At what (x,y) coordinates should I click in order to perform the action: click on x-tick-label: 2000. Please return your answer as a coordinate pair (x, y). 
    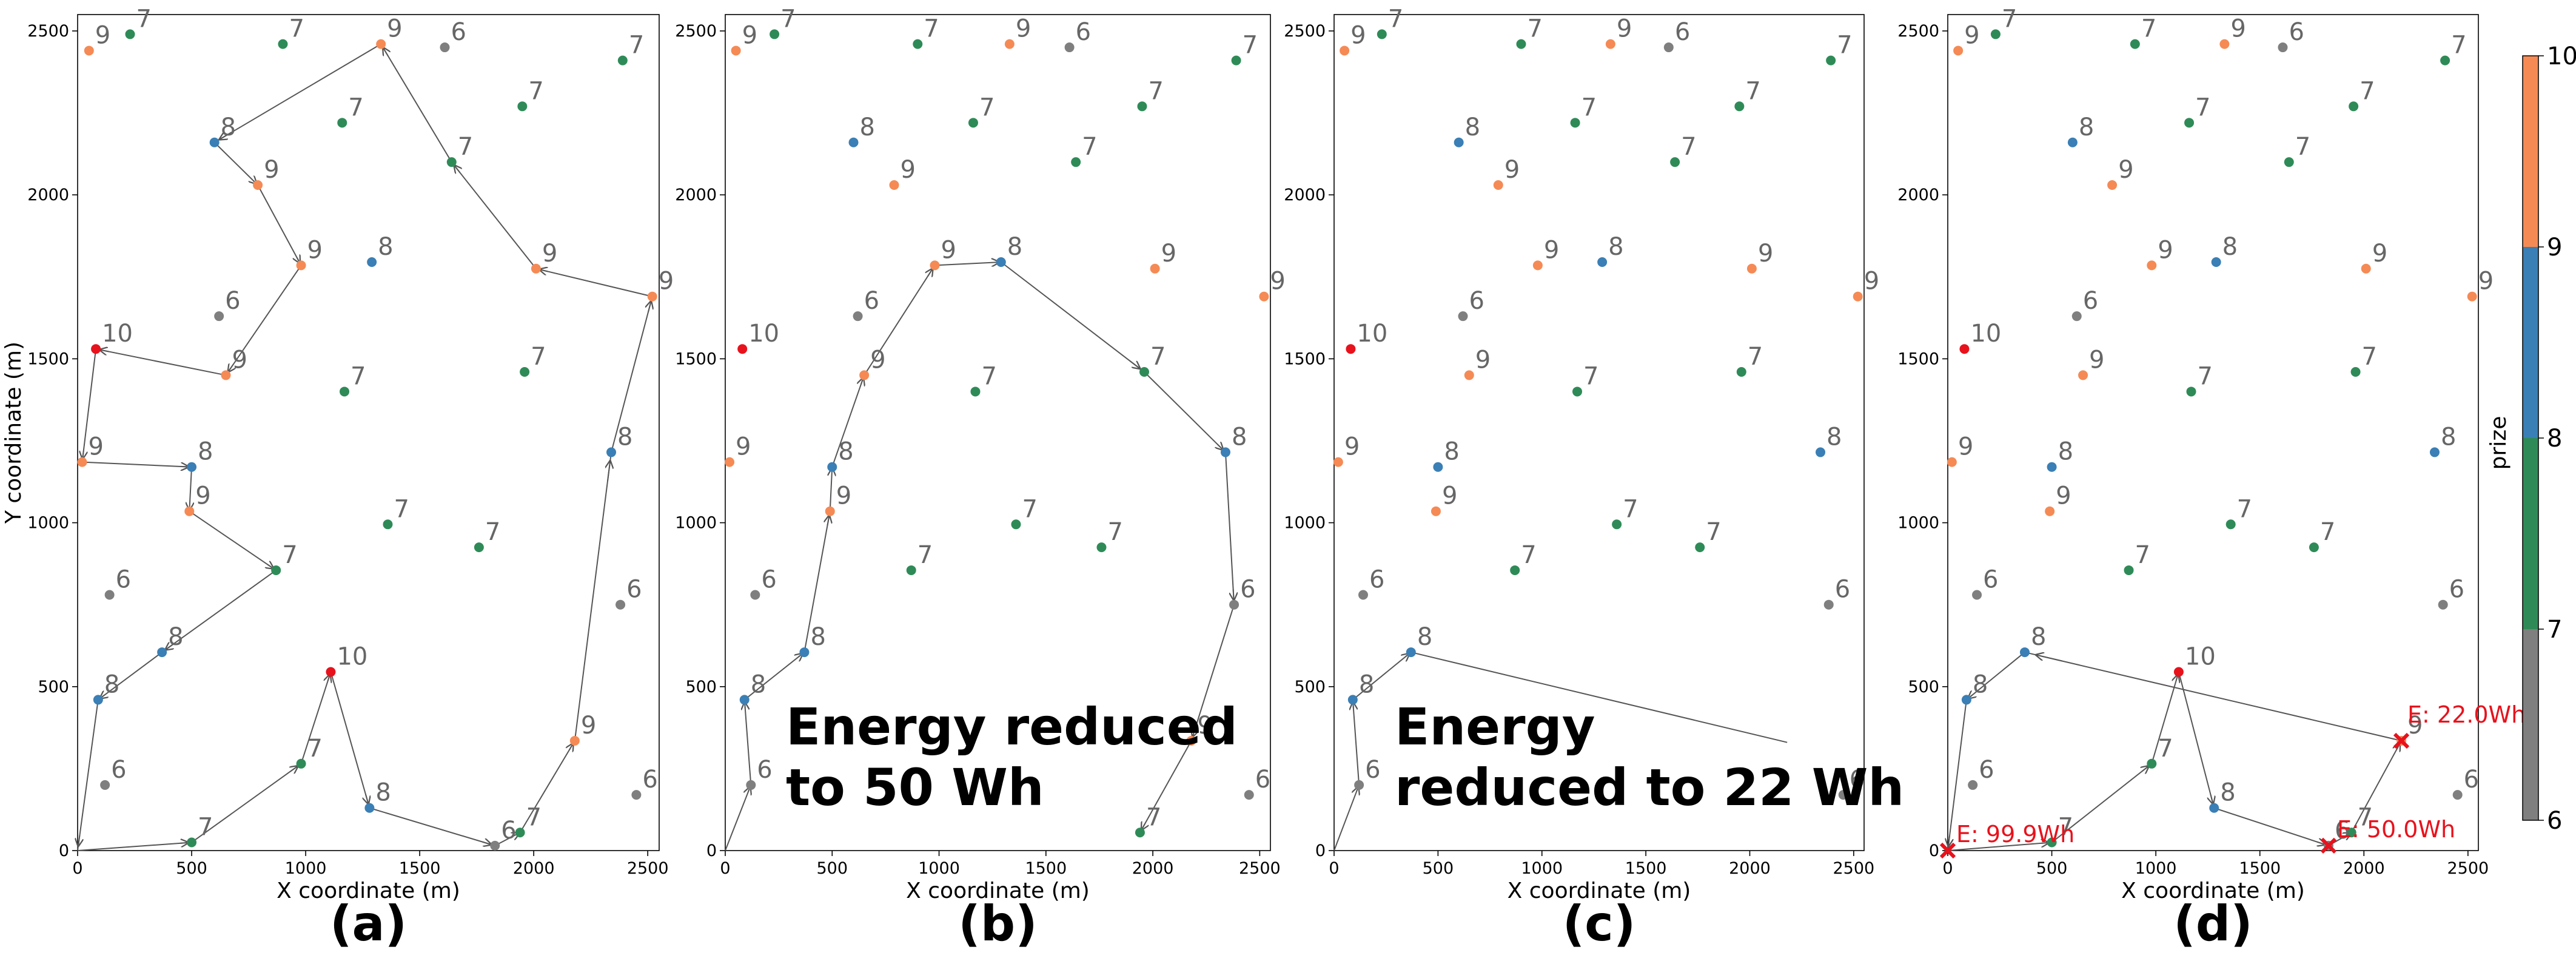
    Looking at the image, I should click on (1153, 868).